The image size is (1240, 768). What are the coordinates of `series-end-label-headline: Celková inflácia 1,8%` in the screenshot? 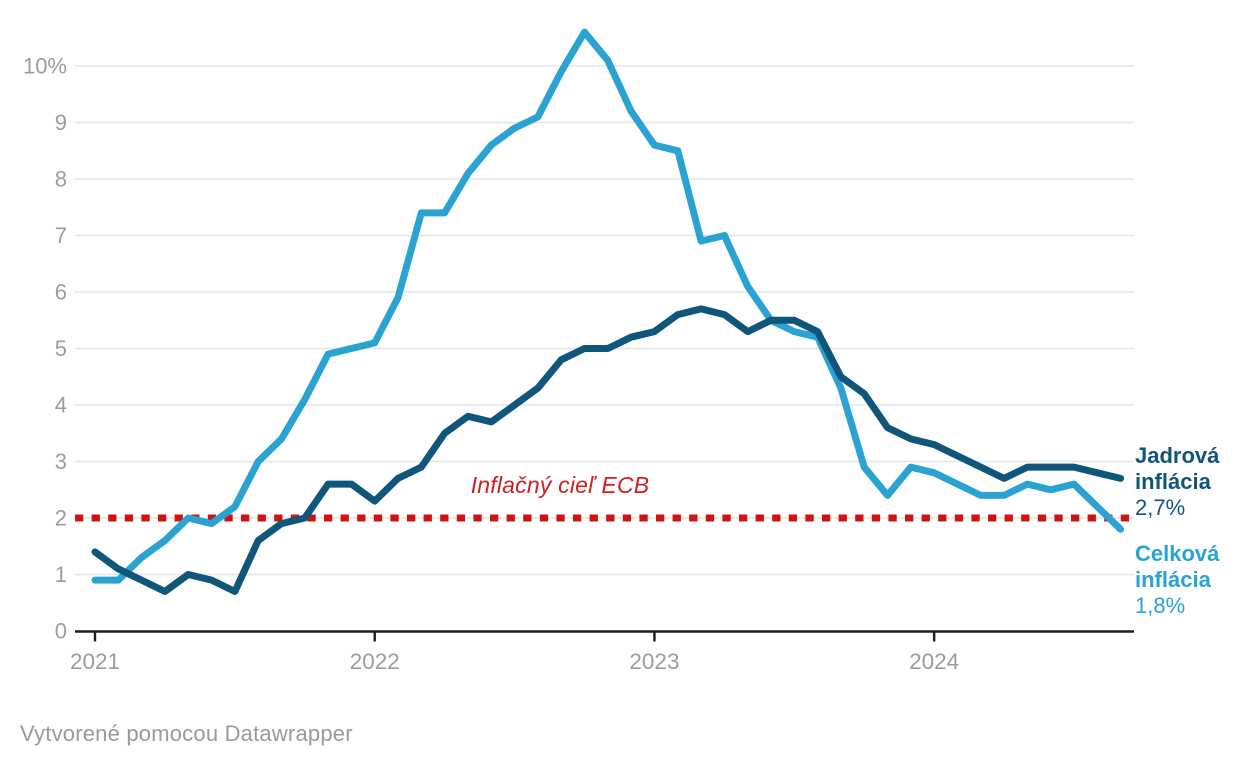 It's located at (1186, 580).